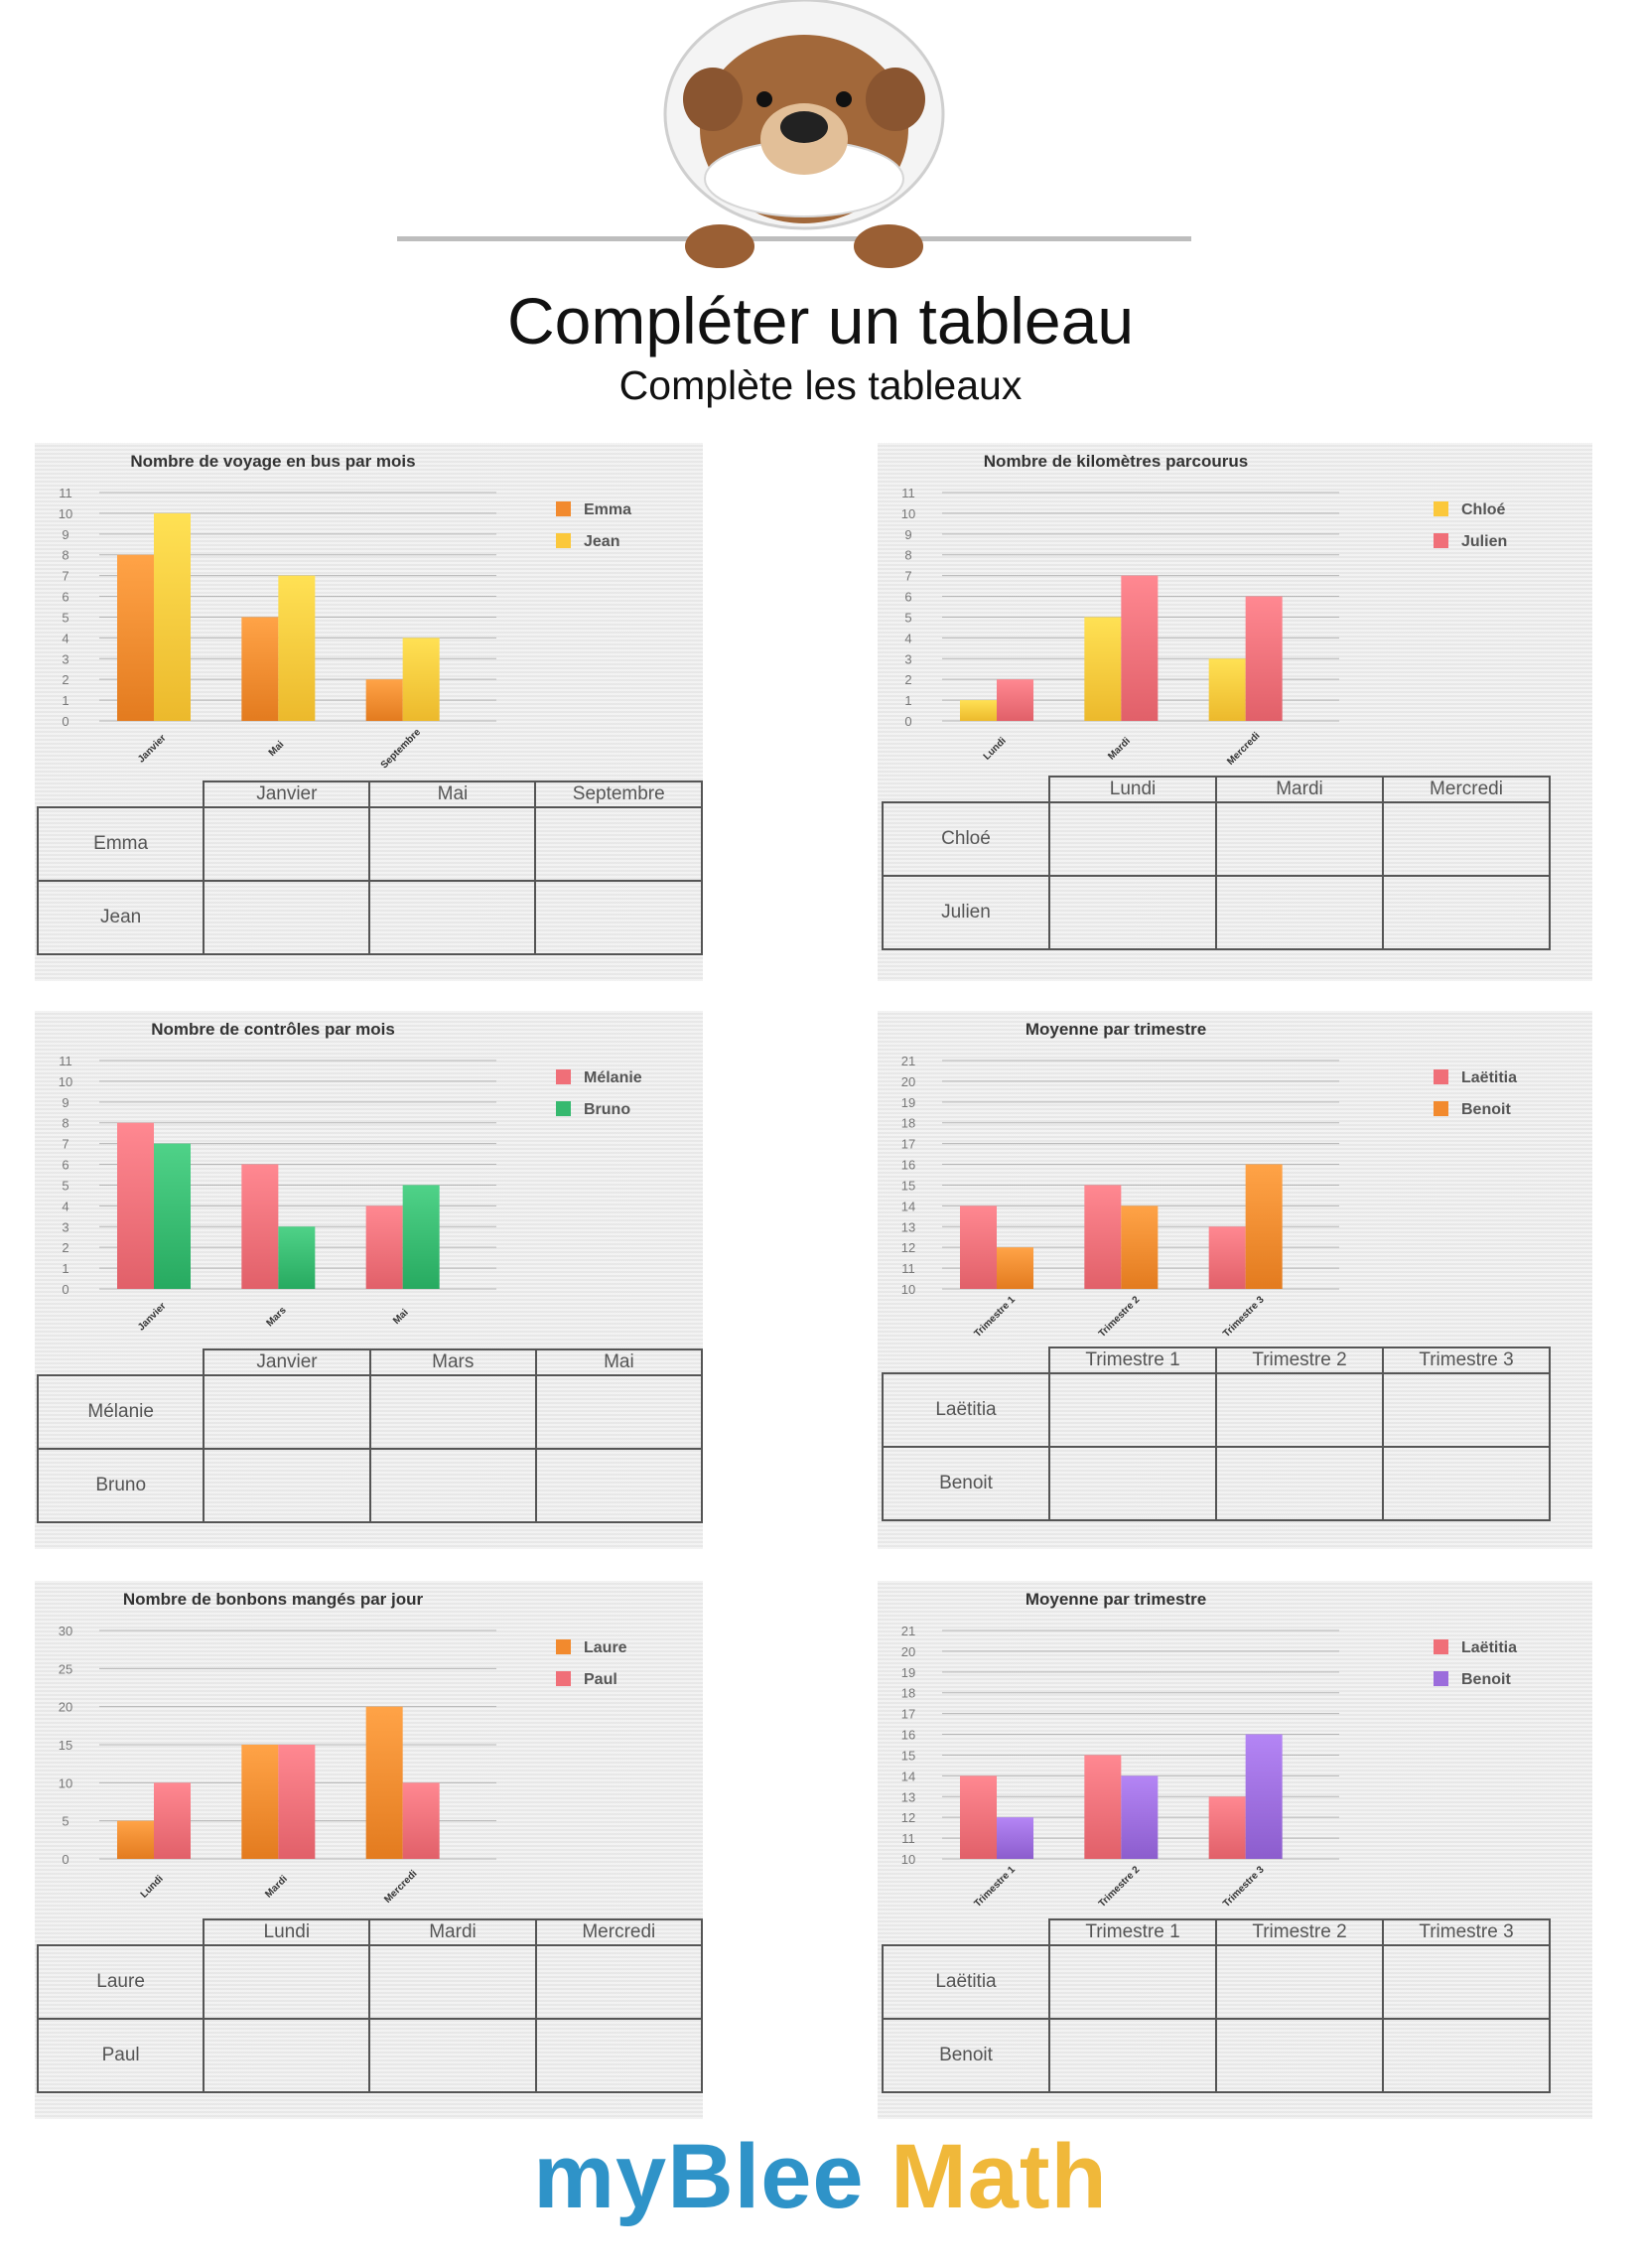 The height and width of the screenshot is (2268, 1641). What do you see at coordinates (966, 1360) in the screenshot?
I see `table-corner` at bounding box center [966, 1360].